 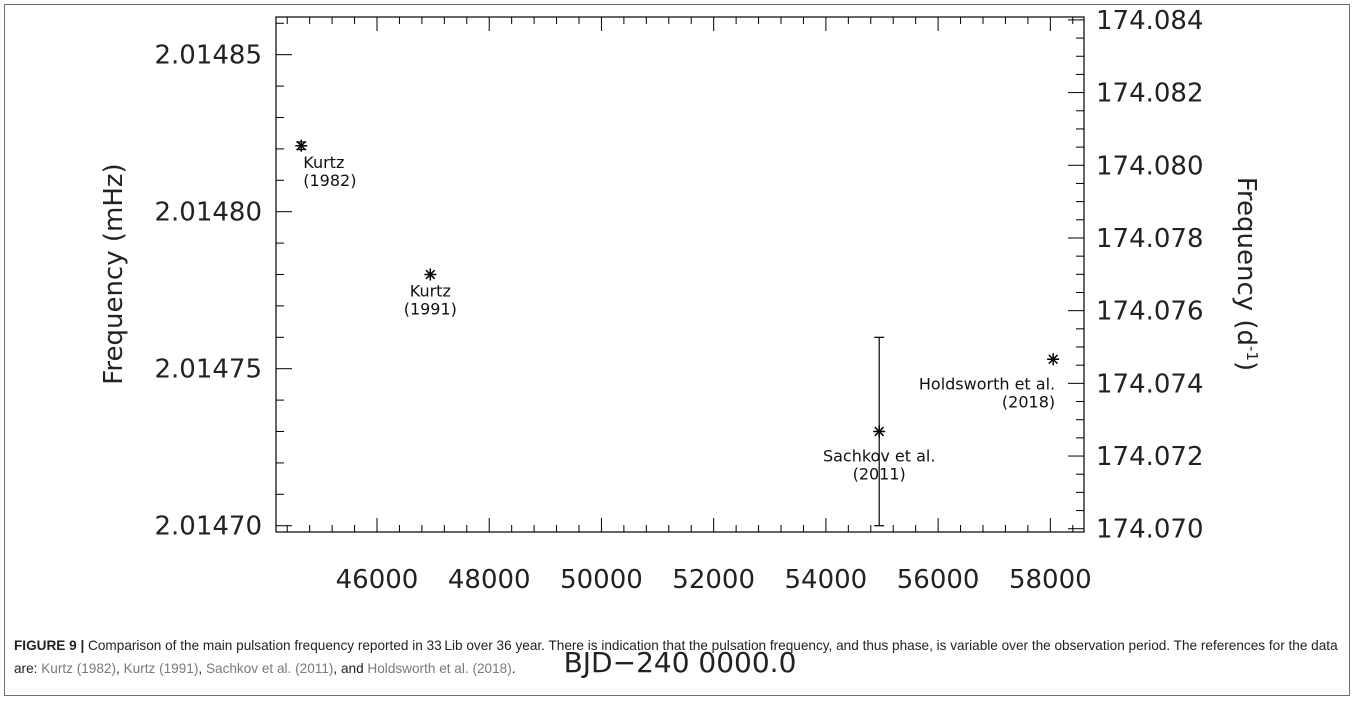 What do you see at coordinates (208, 370) in the screenshot?
I see `y-left-tick-label: 2.01475` at bounding box center [208, 370].